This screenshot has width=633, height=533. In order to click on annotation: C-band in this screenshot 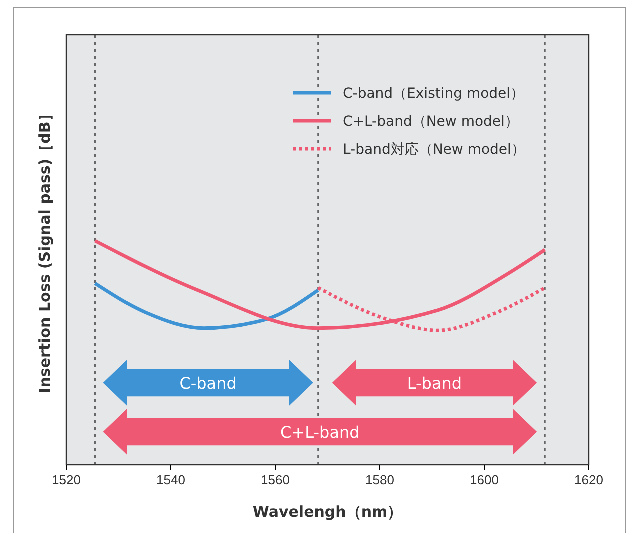, I will do `click(208, 383)`.